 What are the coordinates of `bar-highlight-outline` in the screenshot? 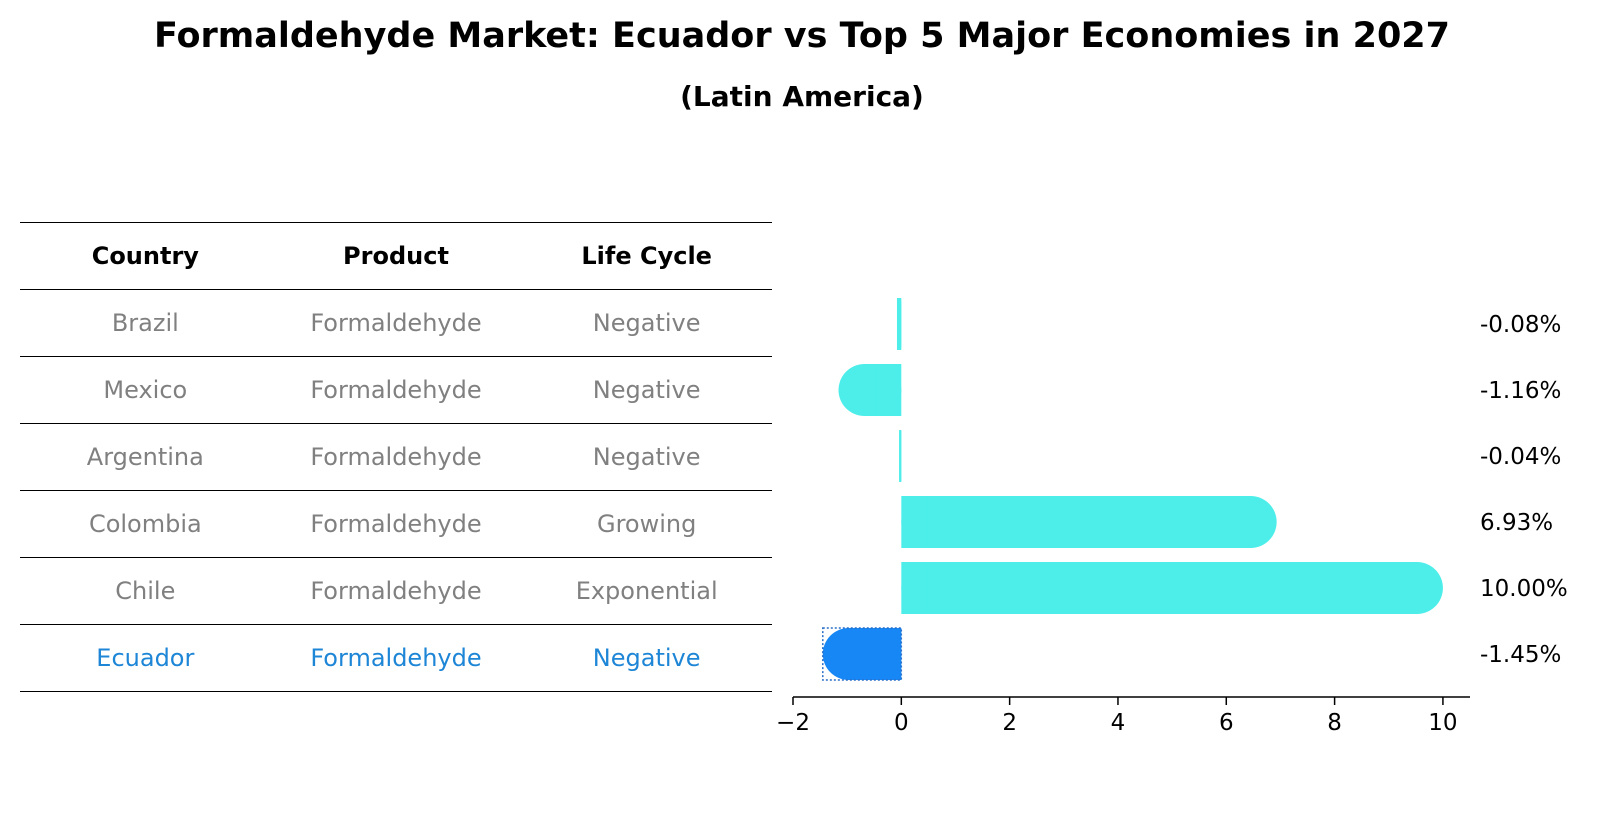 It's located at (862, 654).